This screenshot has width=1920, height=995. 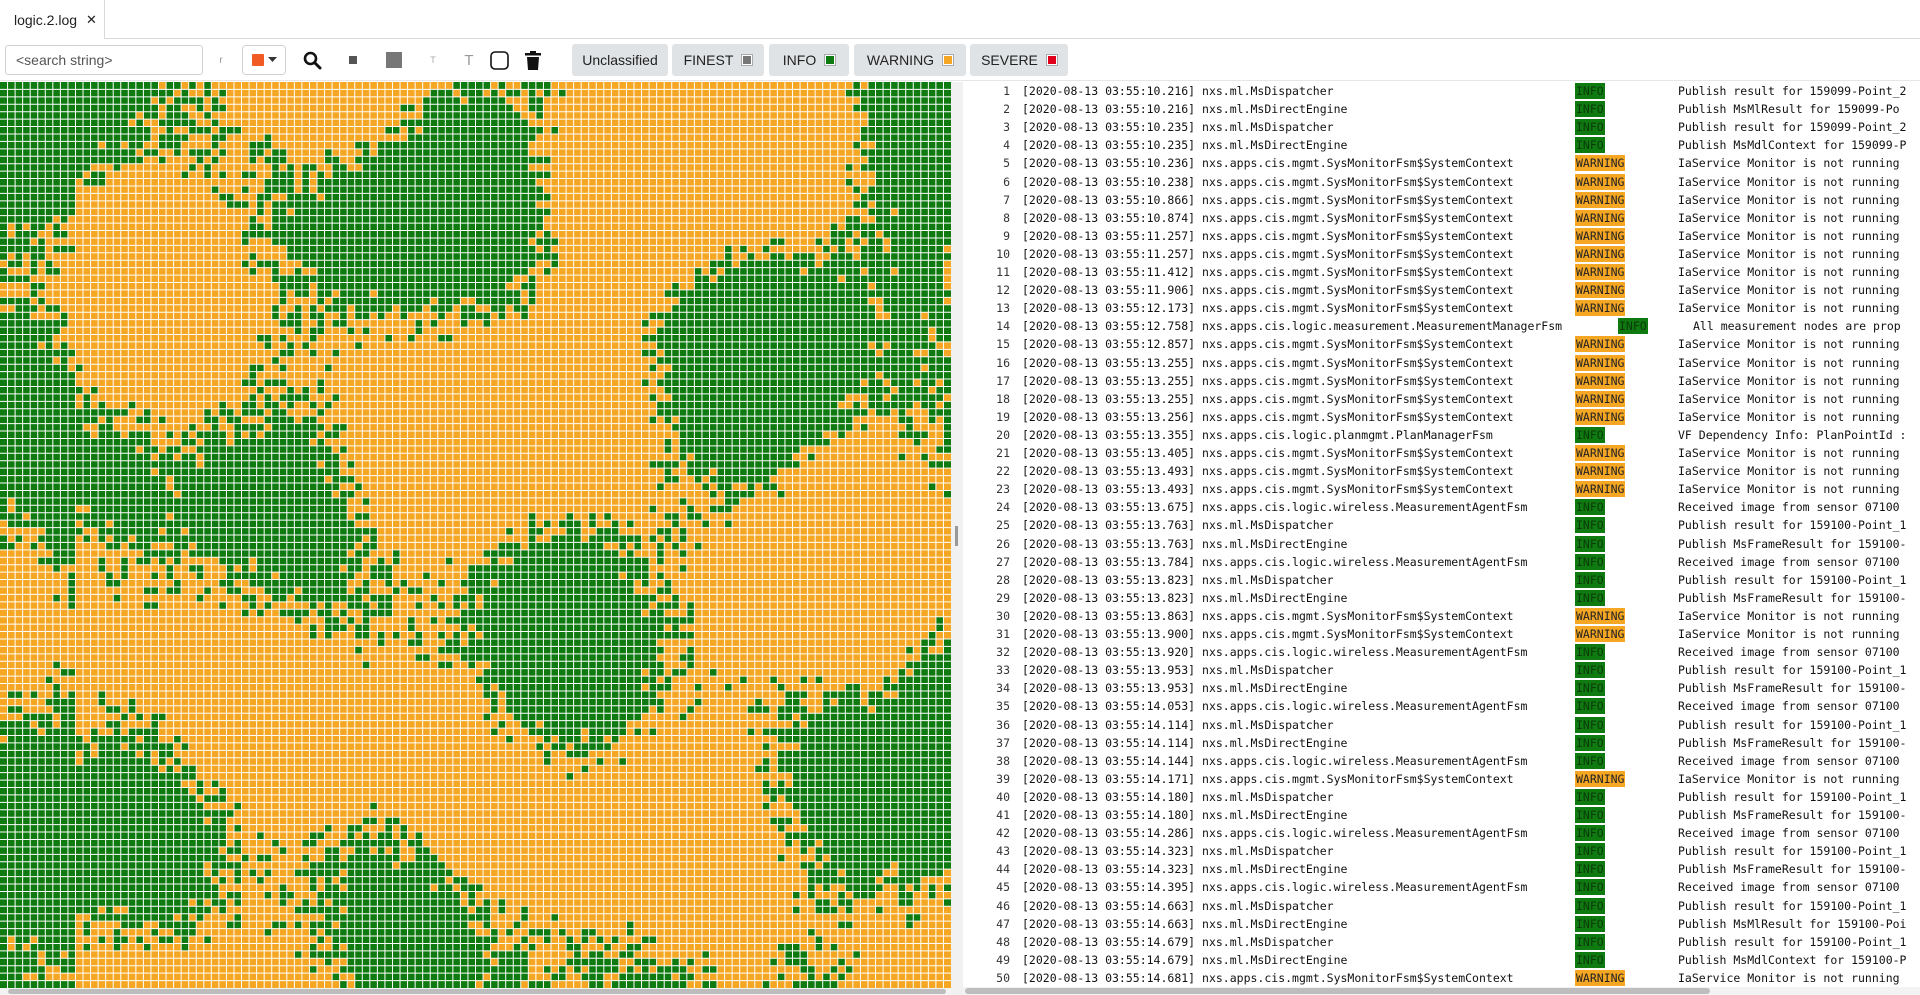 I want to click on level-filter-warning: WARNING, so click(x=910, y=60).